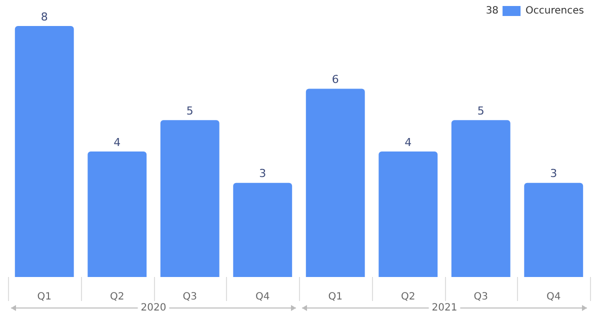  What do you see at coordinates (44, 17) in the screenshot?
I see `data-label: 8` at bounding box center [44, 17].